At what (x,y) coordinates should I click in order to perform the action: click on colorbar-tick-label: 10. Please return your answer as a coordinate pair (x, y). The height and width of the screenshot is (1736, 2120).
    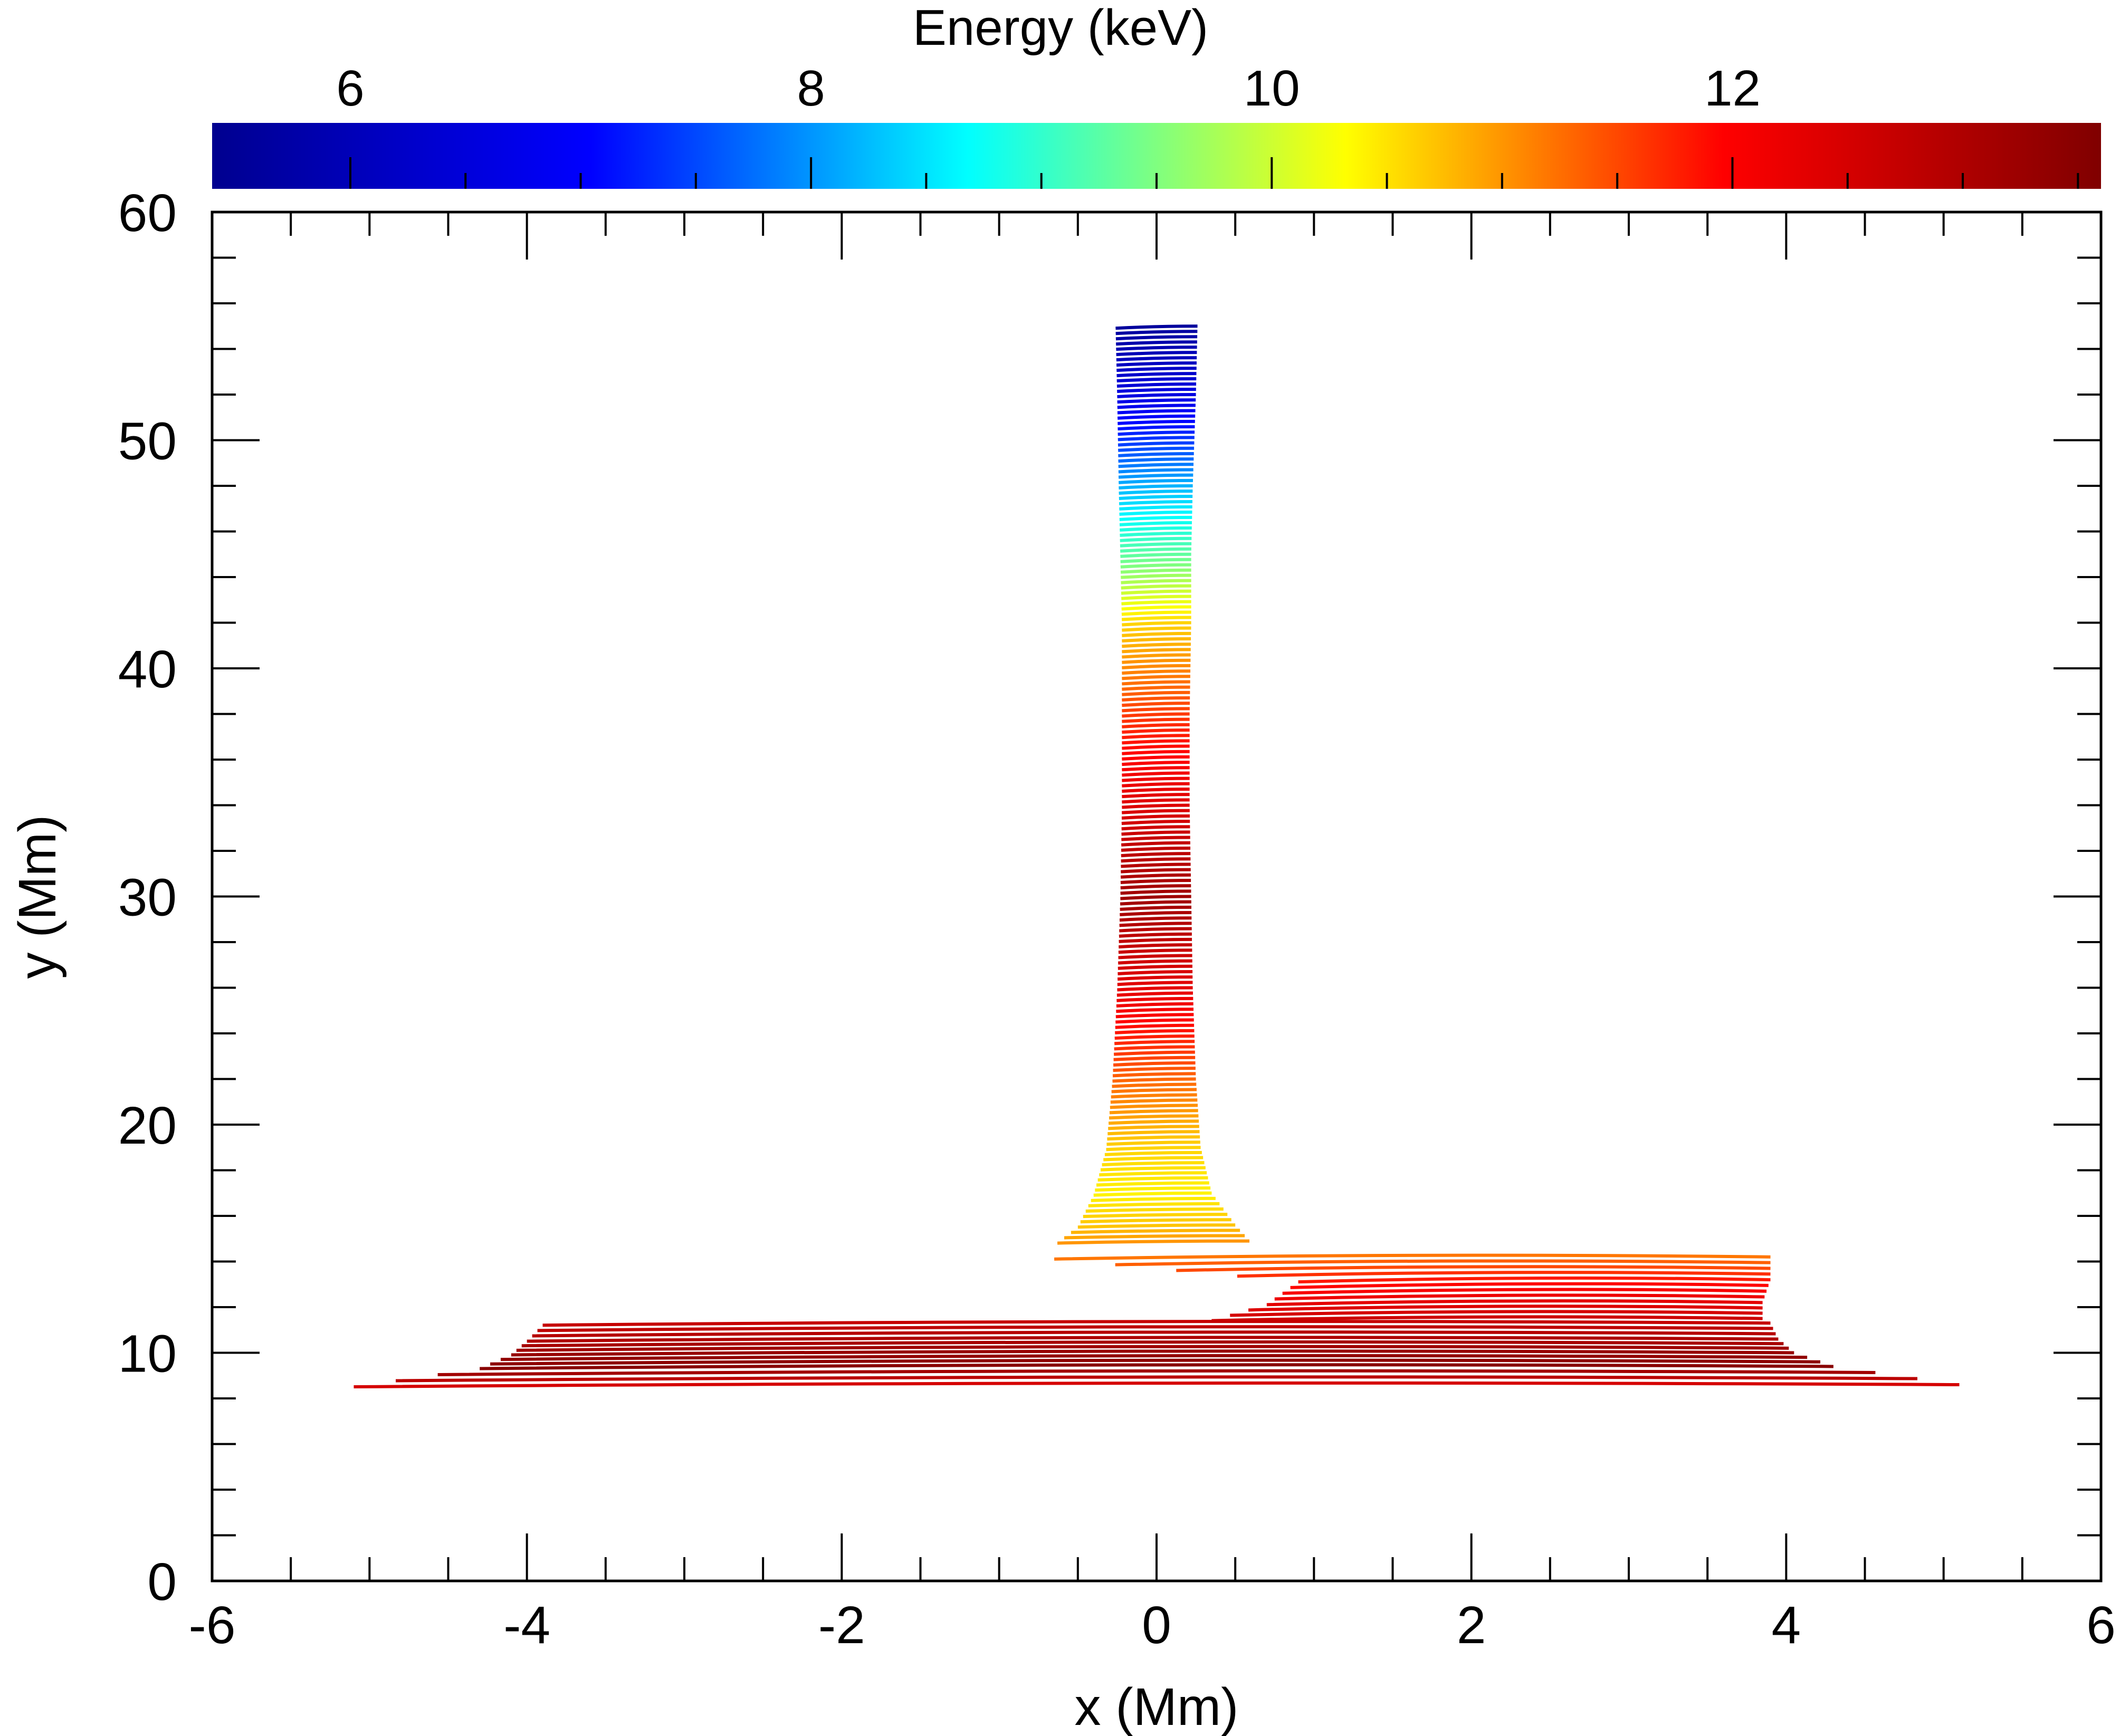
    Looking at the image, I should click on (1272, 88).